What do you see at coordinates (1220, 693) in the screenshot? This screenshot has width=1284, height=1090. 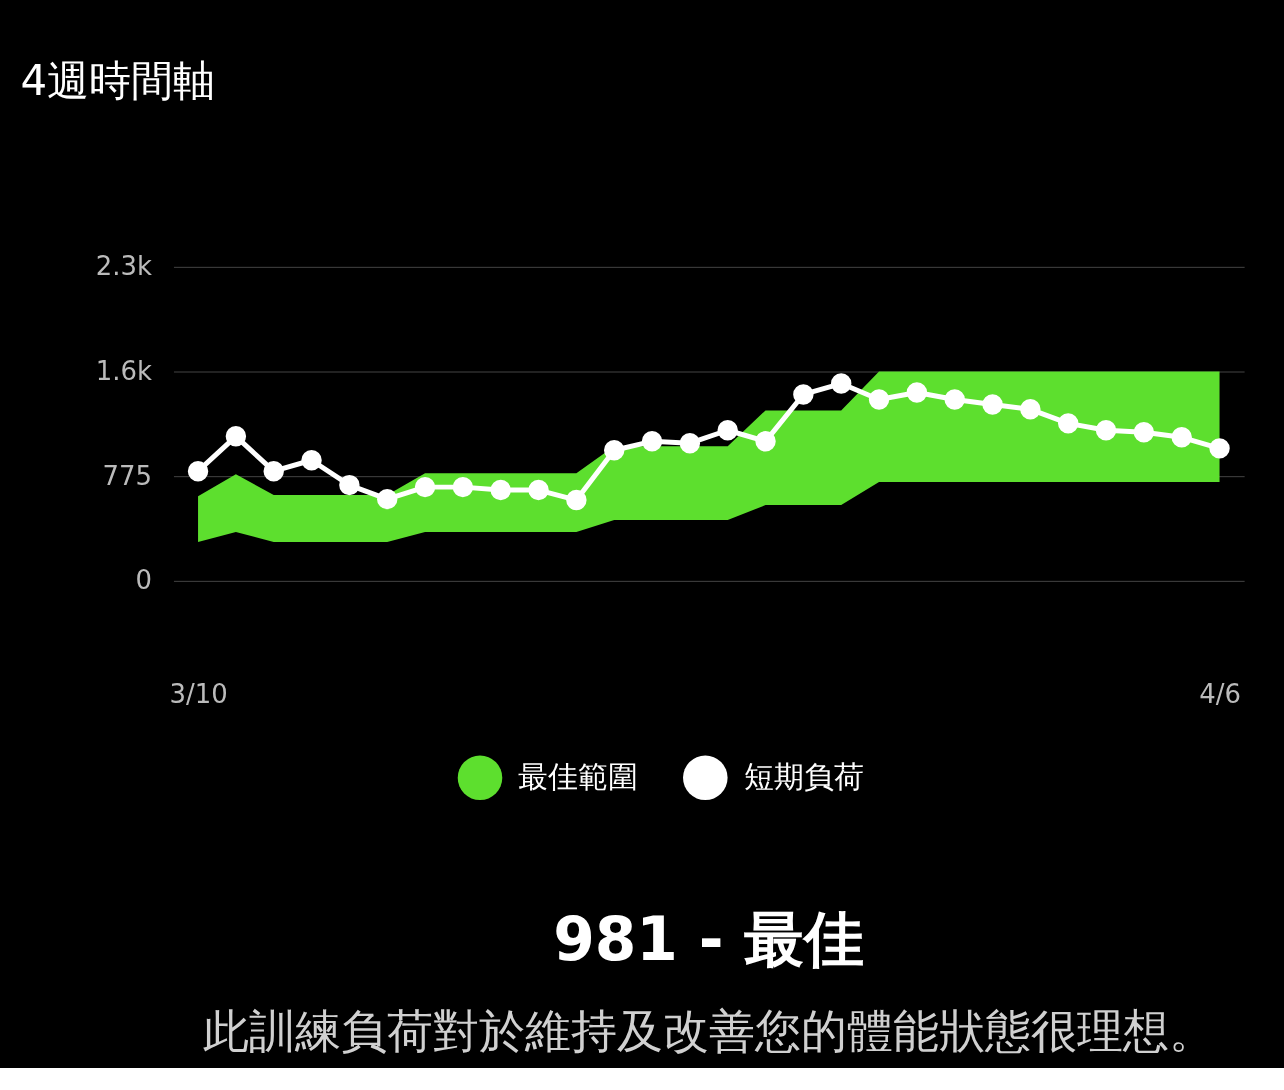 I see `x-tick-label: 4/6` at bounding box center [1220, 693].